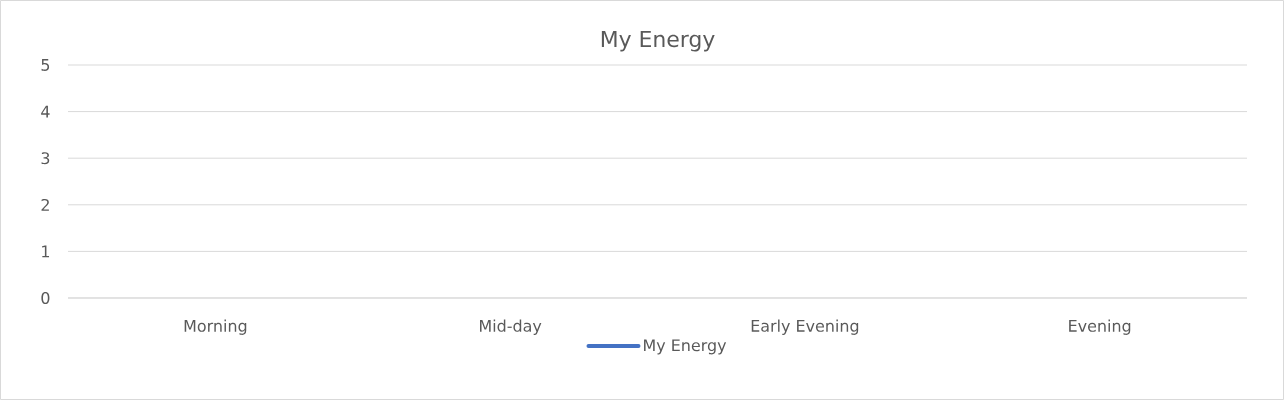 This screenshot has width=1284, height=400. I want to click on x-tick-label: Mid-day, so click(511, 327).